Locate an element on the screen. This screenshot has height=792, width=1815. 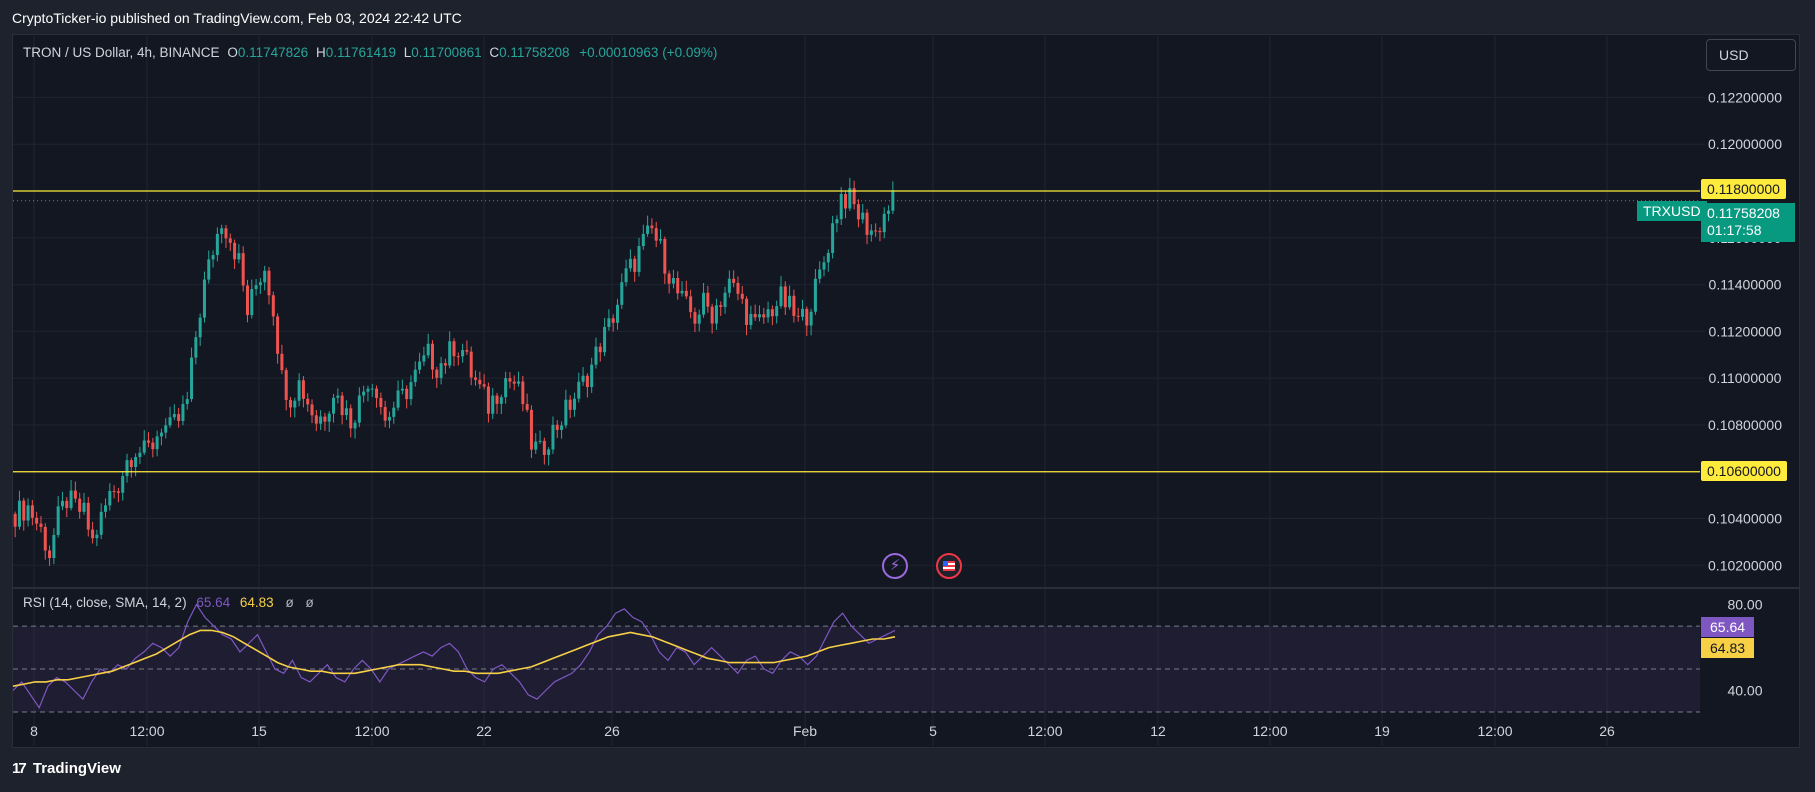
lightning-event-icon: ⚡ is located at coordinates (895, 566).